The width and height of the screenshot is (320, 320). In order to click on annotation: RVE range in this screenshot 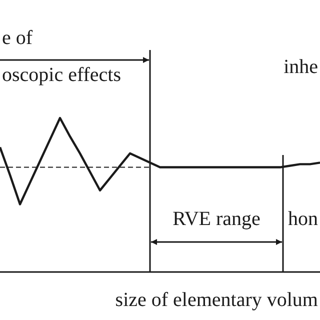, I will do `click(216, 219)`.